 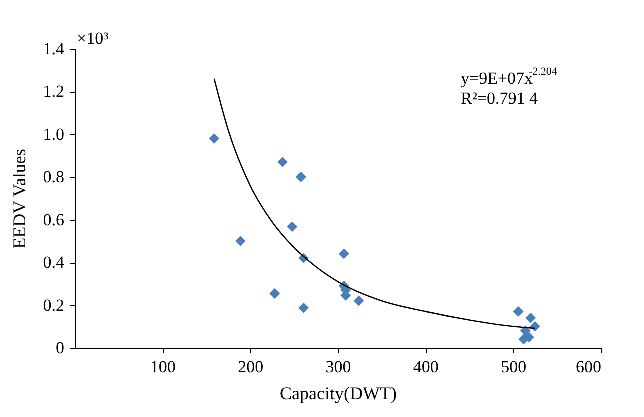 I want to click on x-tick-label: 500, so click(x=514, y=367).